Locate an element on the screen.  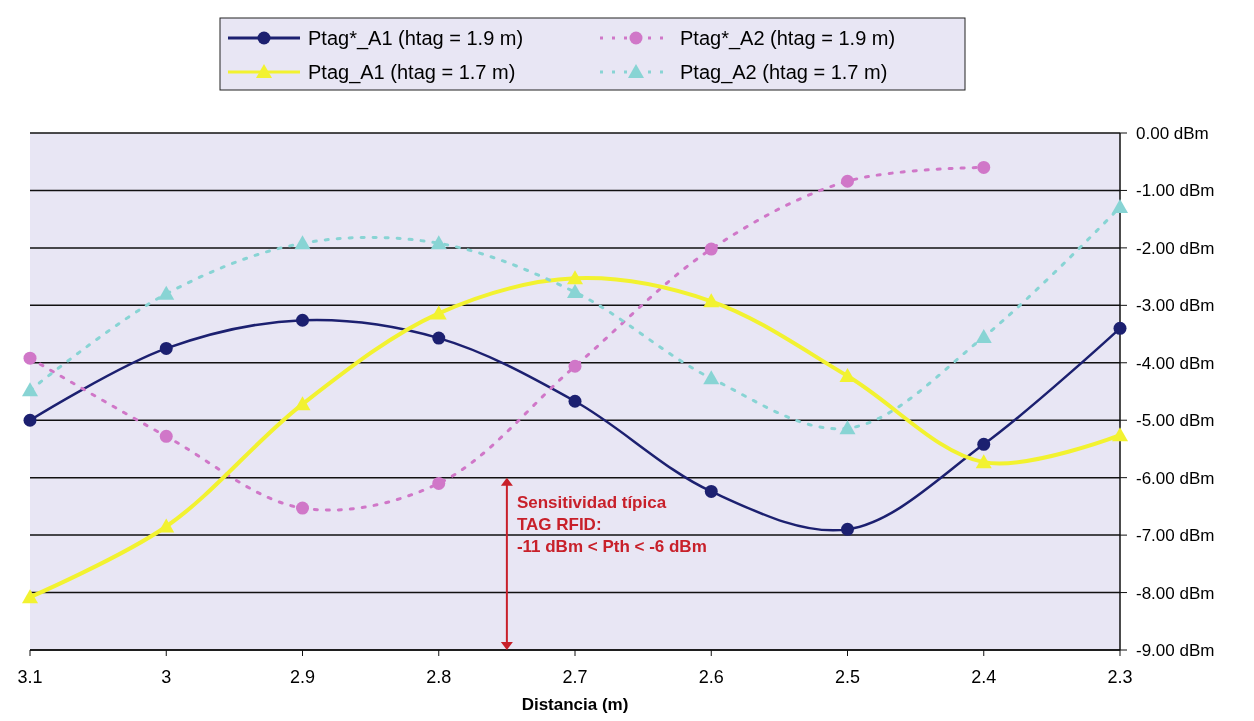
x-tick-label: 2.9 is located at coordinates (302, 677).